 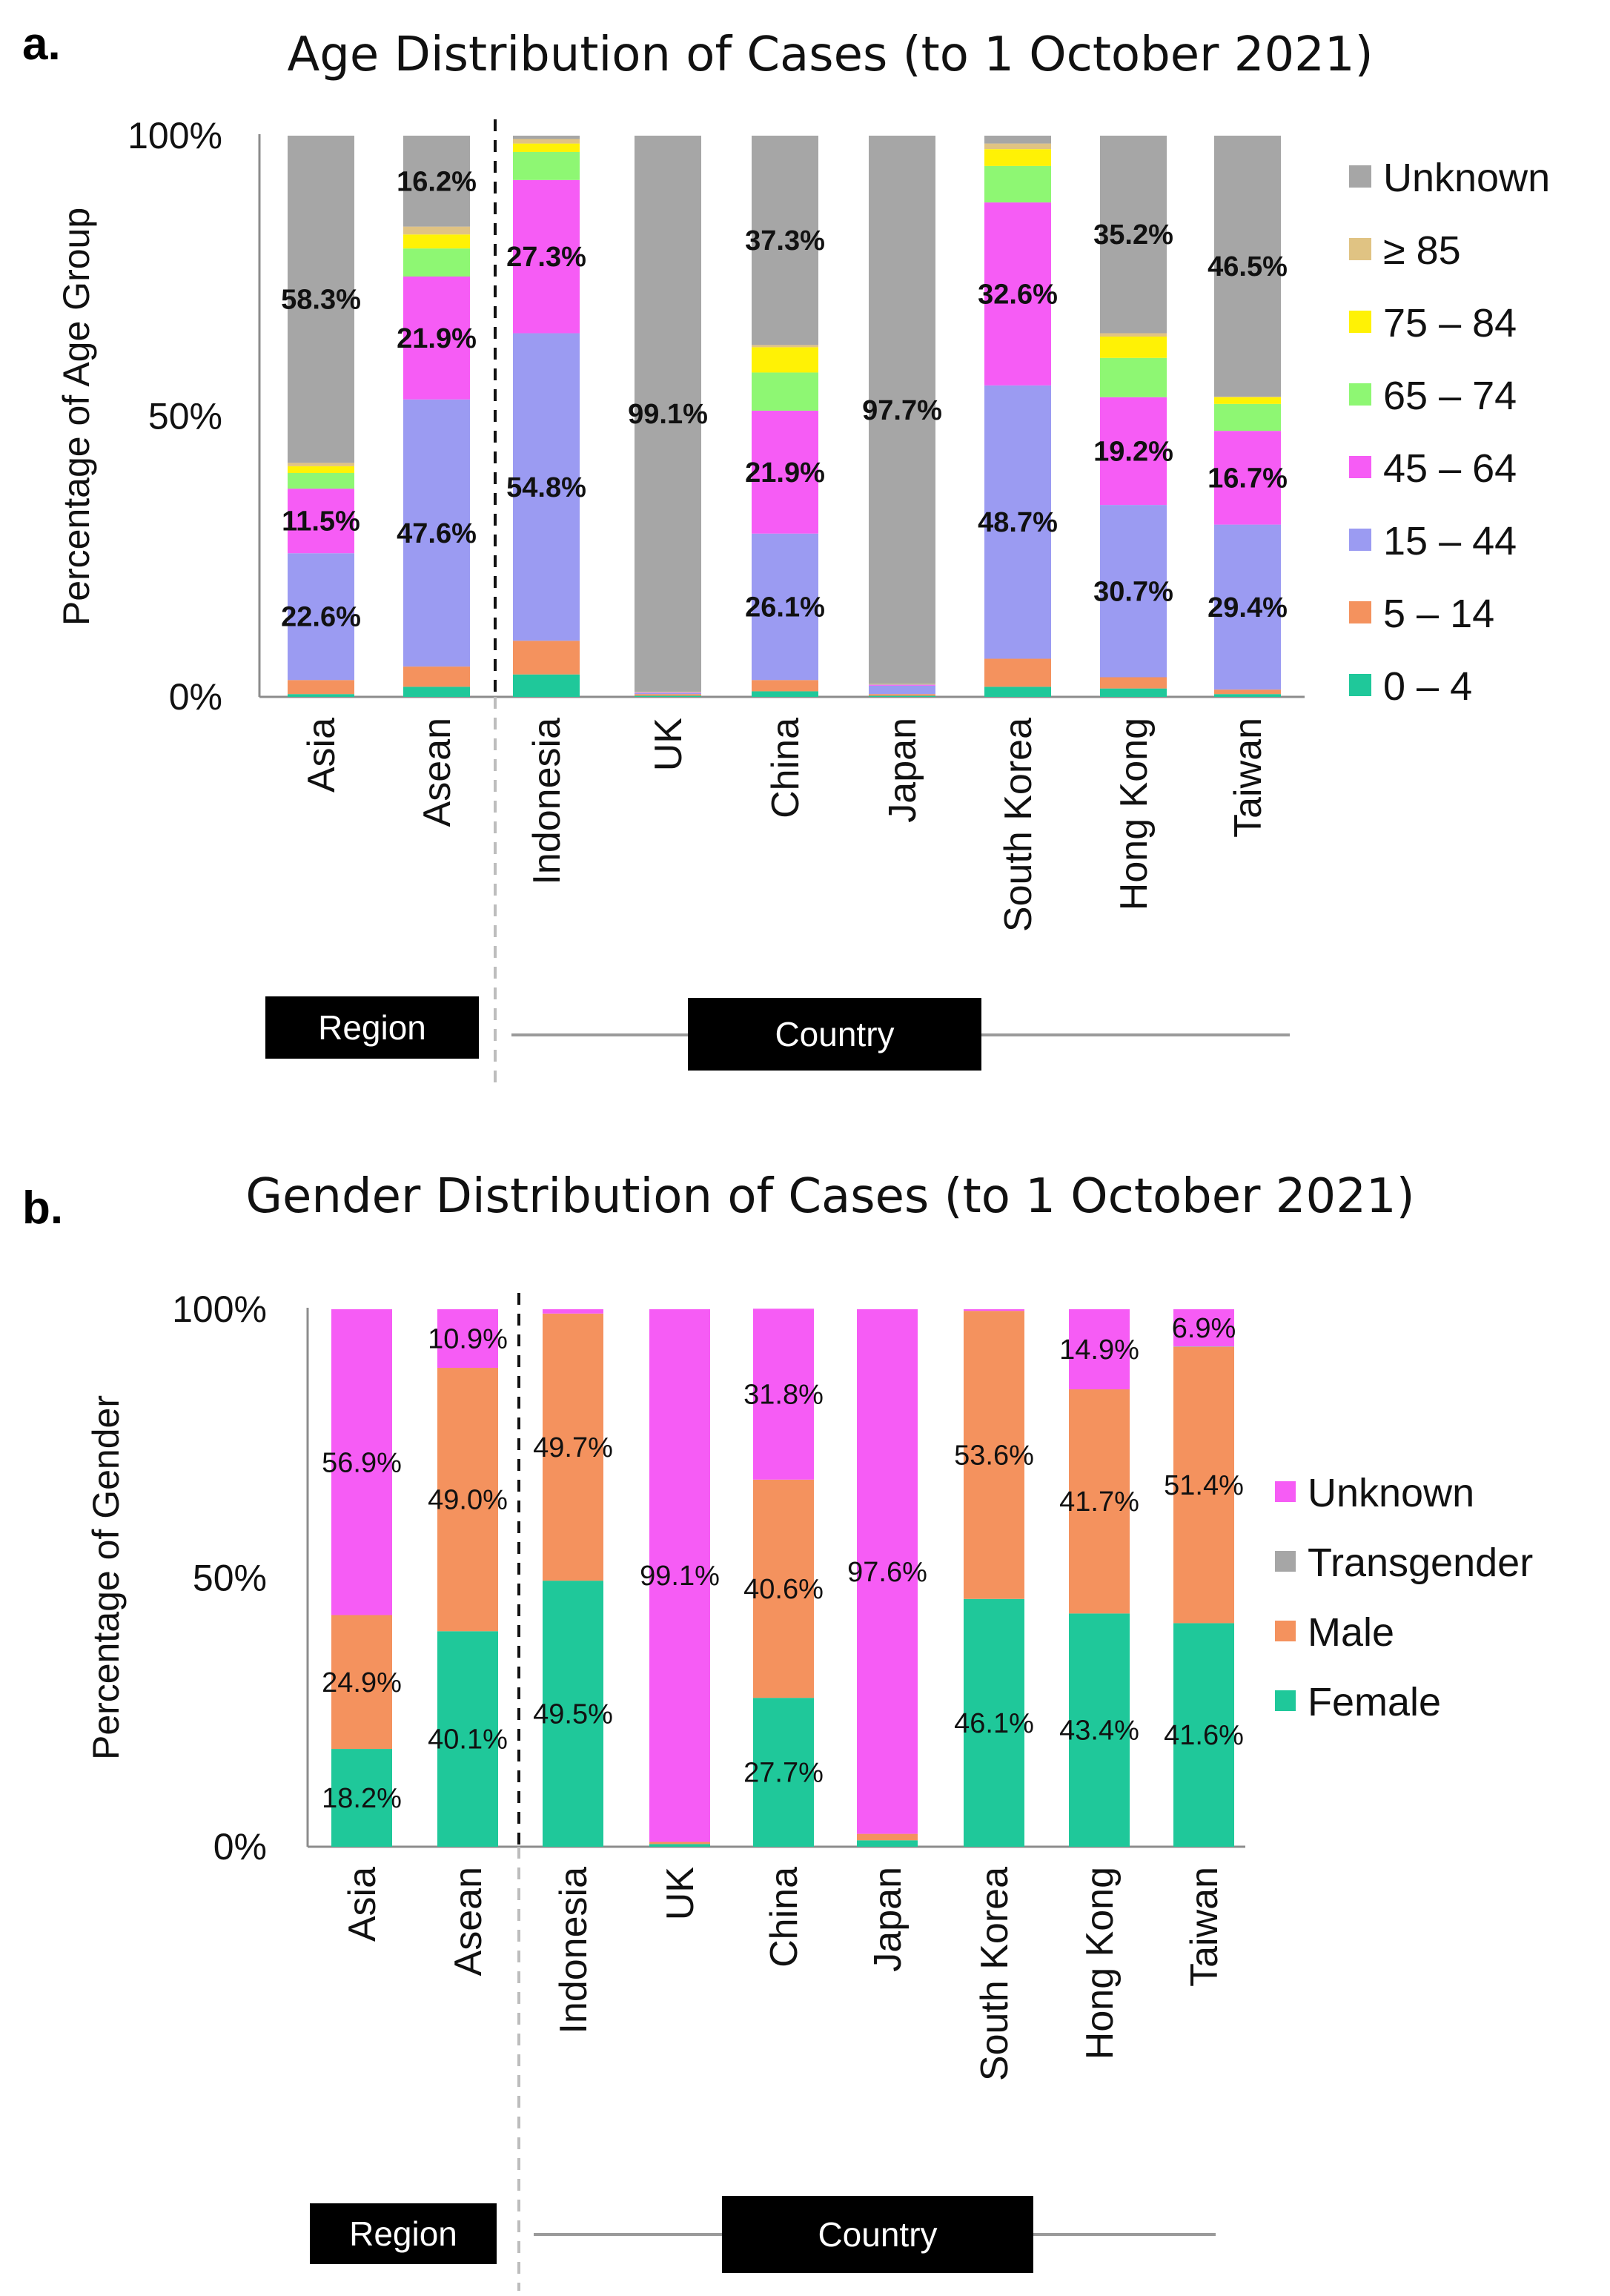 I want to click on legend-label: Male, so click(x=1351, y=1632).